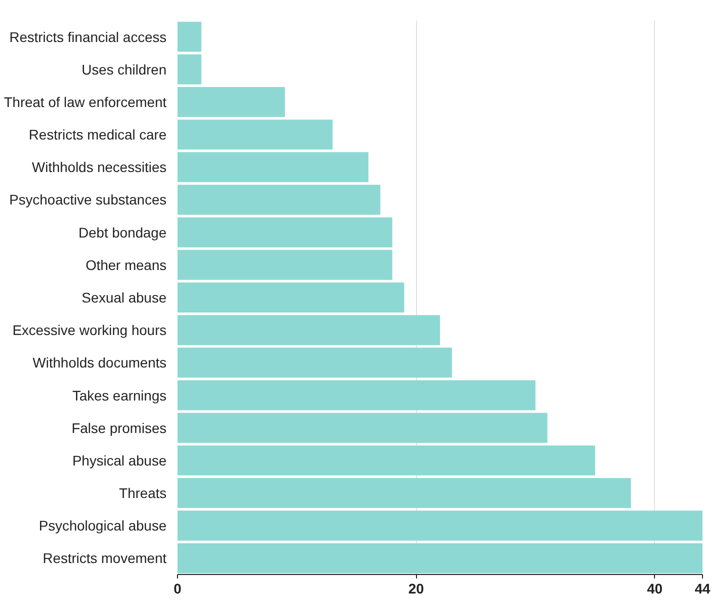  What do you see at coordinates (89, 330) in the screenshot?
I see `y-tick-label: Excessive working hours` at bounding box center [89, 330].